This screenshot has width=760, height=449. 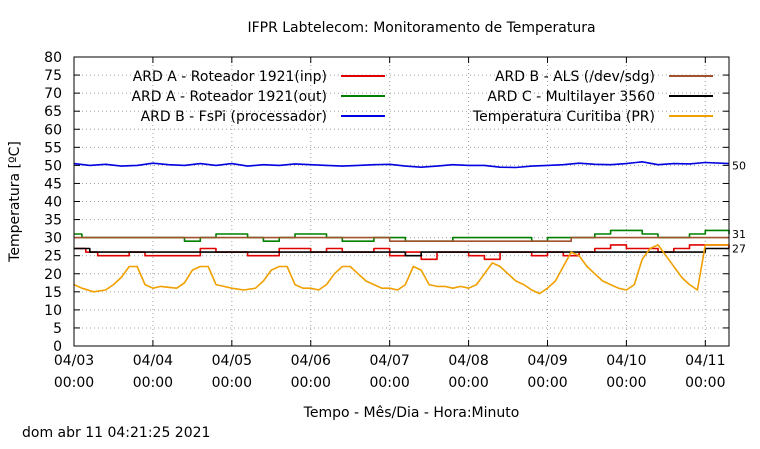 What do you see at coordinates (705, 361) in the screenshot?
I see `x-tick-date: 04/11` at bounding box center [705, 361].